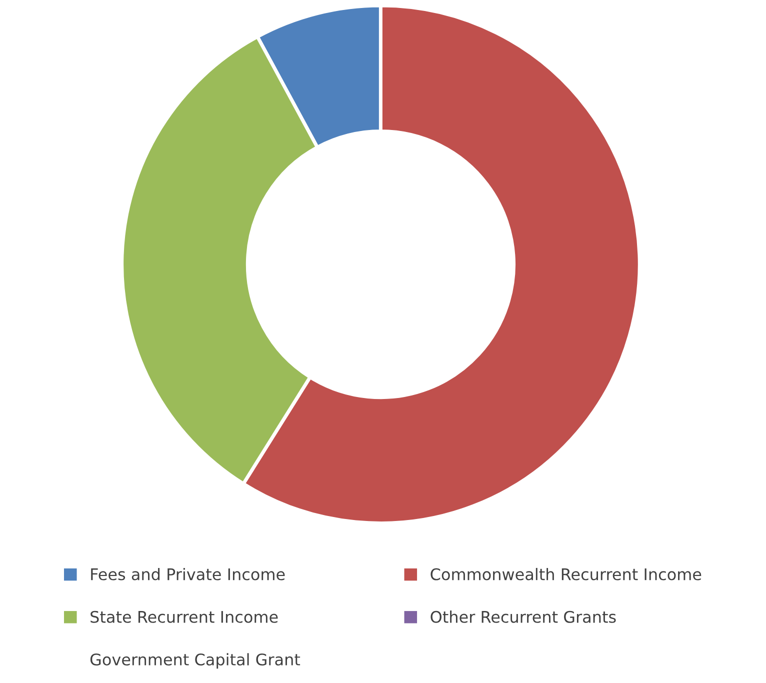 The width and height of the screenshot is (766, 683). I want to click on legend-label: Fees and Private Income, so click(188, 574).